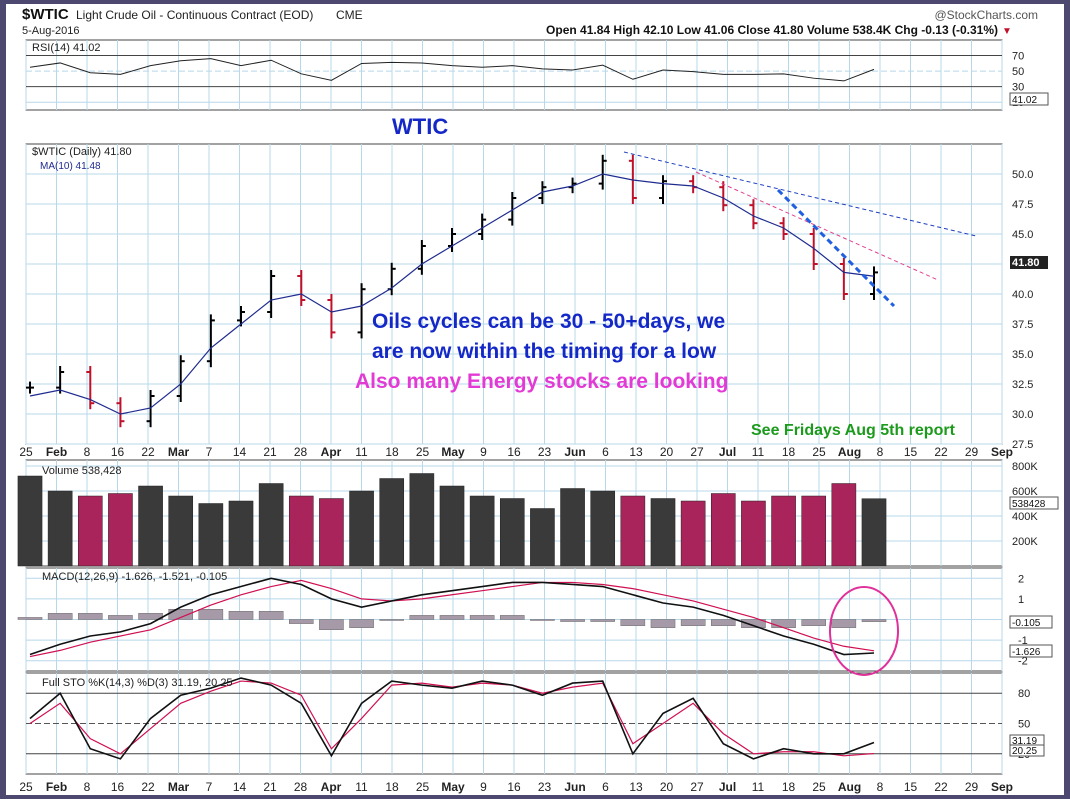 The image size is (1070, 799). What do you see at coordinates (82, 152) in the screenshot?
I see `price-label: $WTIC (Daily) 41.80` at bounding box center [82, 152].